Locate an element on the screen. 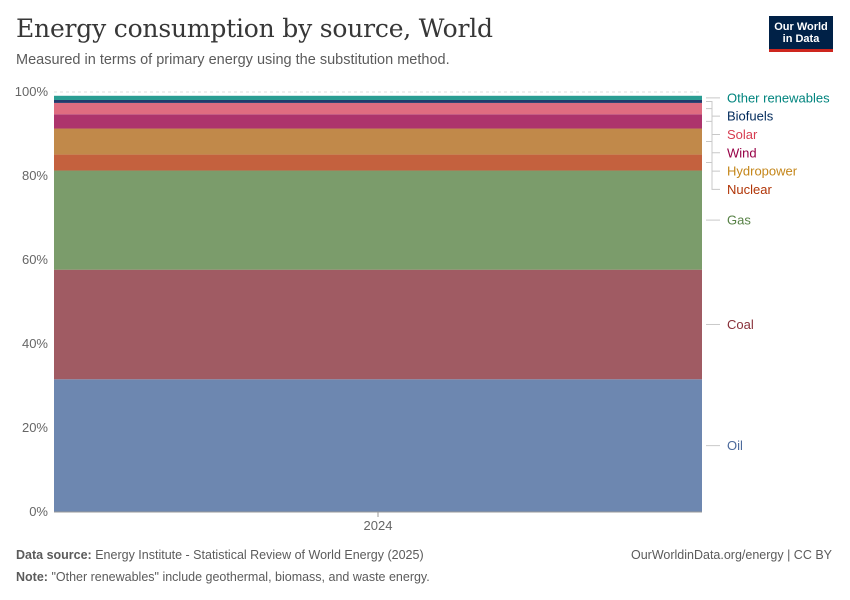 This screenshot has width=850, height=600. bar-segment-other-renewables is located at coordinates (378, 97).